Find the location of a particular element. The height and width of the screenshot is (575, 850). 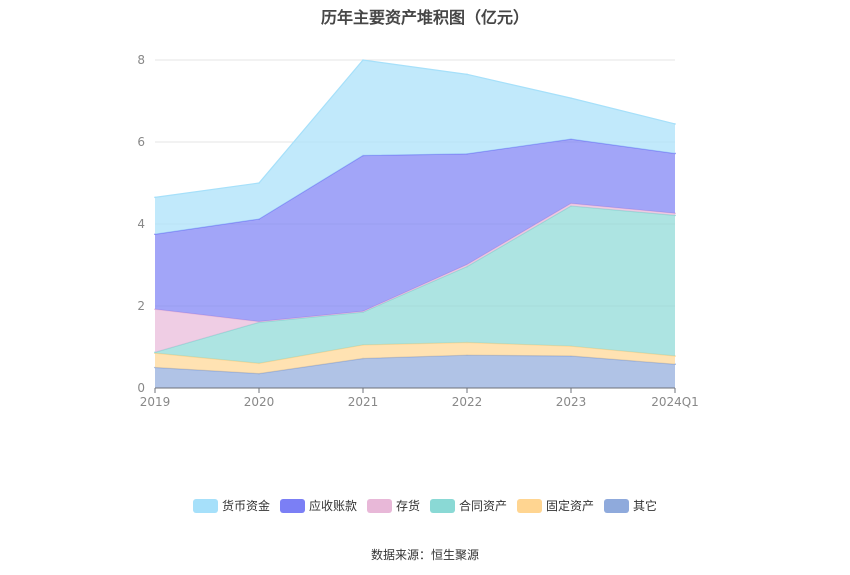

chart-legend: 货币资金 应收账款 存货 合同资产 固定资产 其它 is located at coordinates (425, 505).